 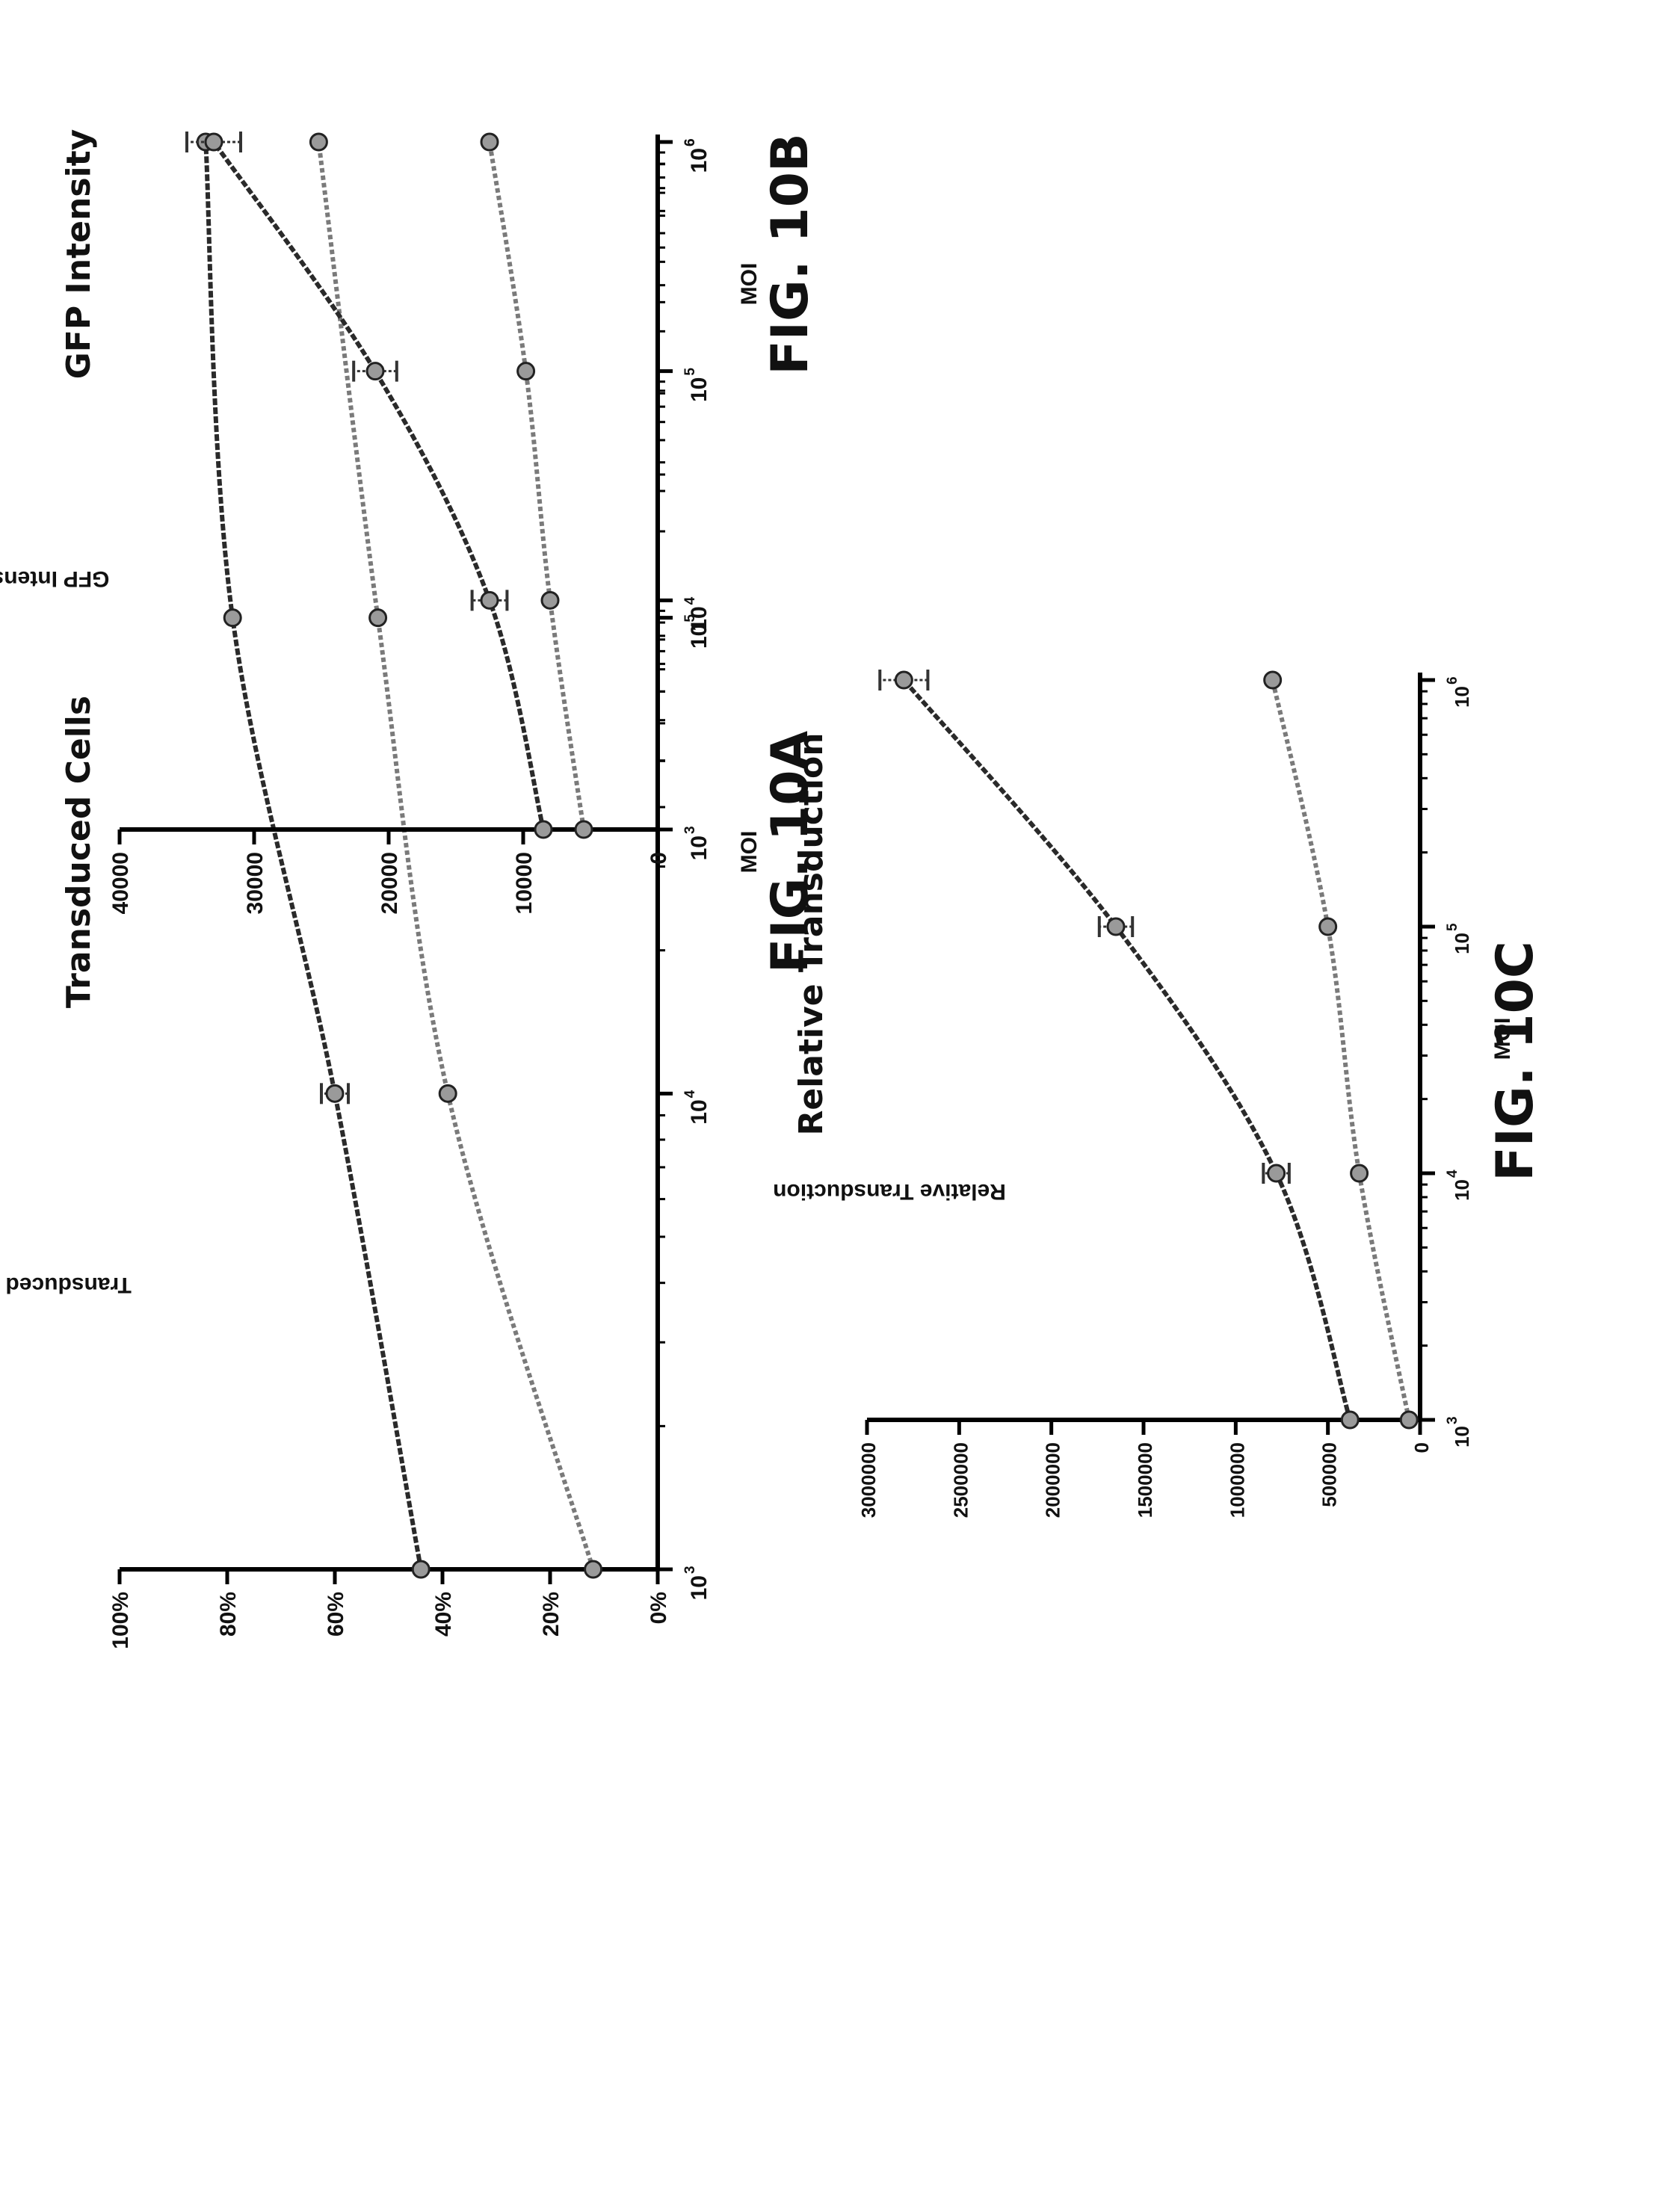 I want to click on figure-label: FIG. 10C, so click(x=1515, y=1061).